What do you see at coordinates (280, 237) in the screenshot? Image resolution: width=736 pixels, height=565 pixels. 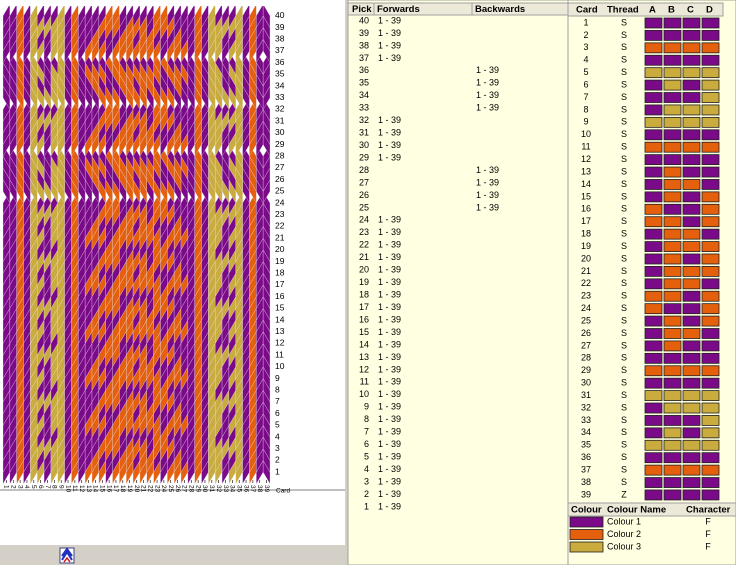 I see `pick-label: 21` at bounding box center [280, 237].